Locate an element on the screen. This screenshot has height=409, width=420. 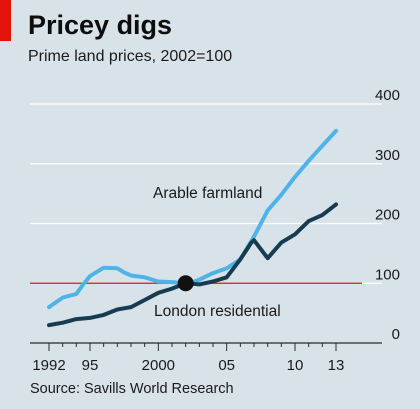
source-note: Source: Savills World Research is located at coordinates (132, 389).